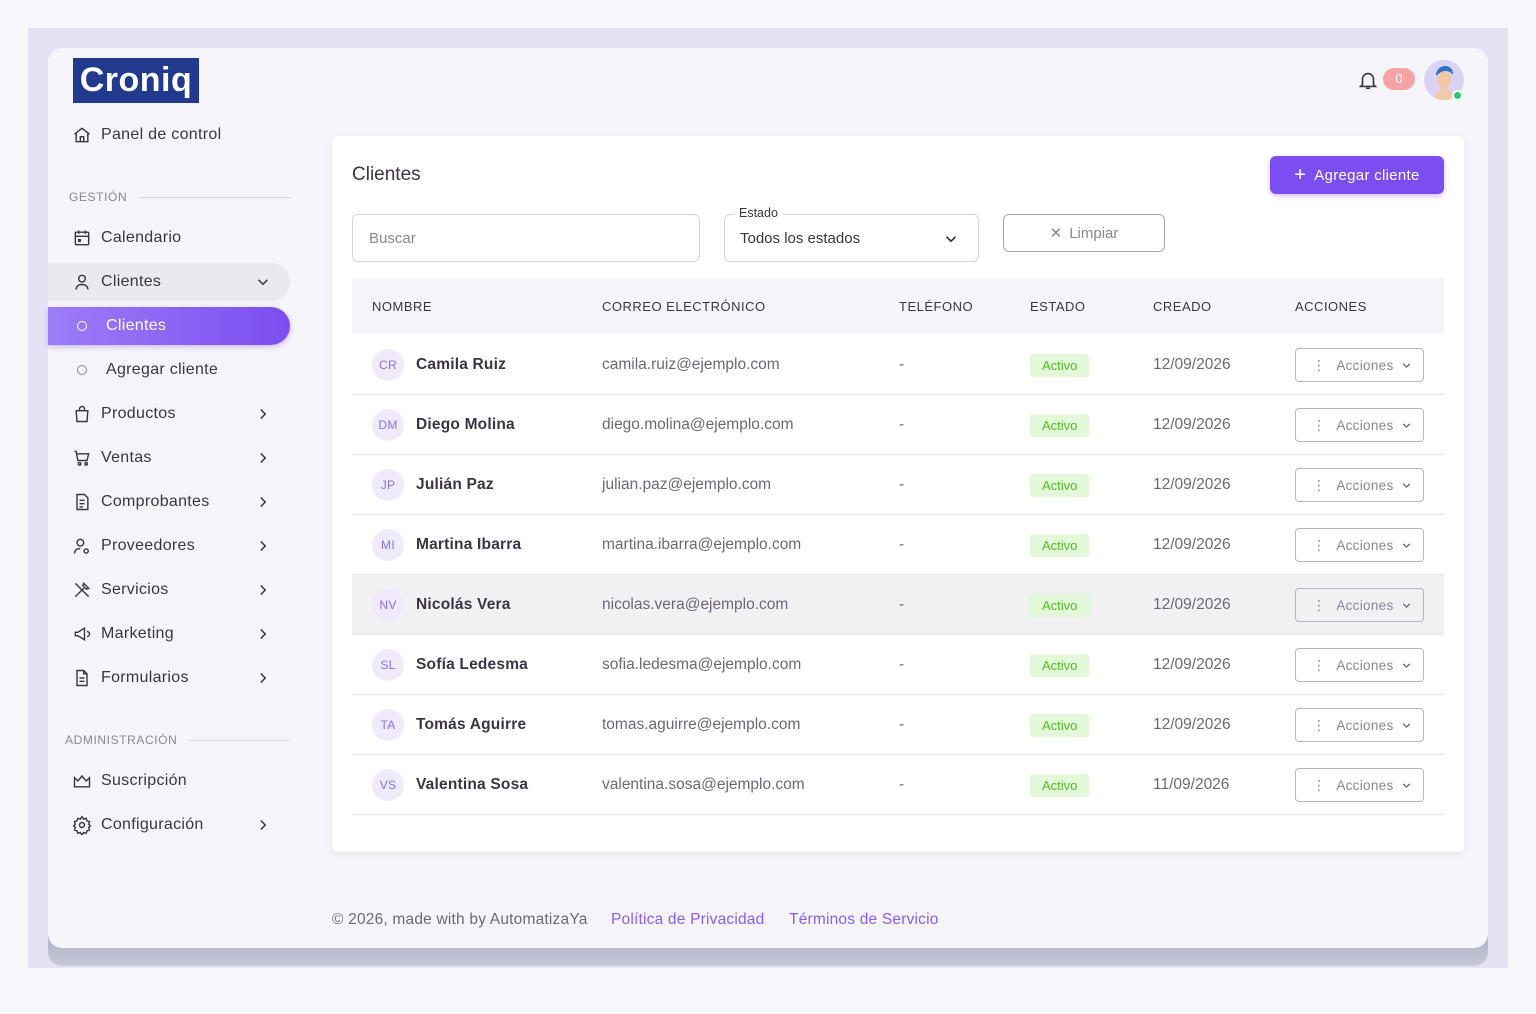 The width and height of the screenshot is (1536, 1014). I want to click on avatar-initials: VS, so click(388, 785).